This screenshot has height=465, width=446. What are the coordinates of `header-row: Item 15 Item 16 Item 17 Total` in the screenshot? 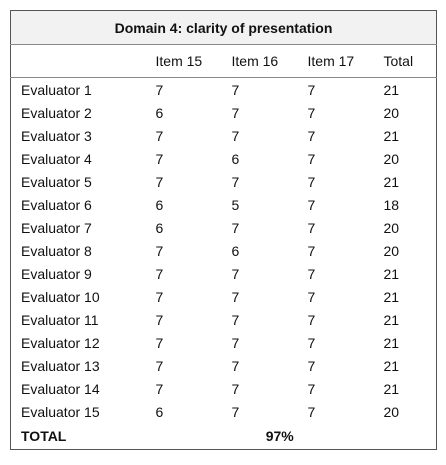 It's located at (223, 61).